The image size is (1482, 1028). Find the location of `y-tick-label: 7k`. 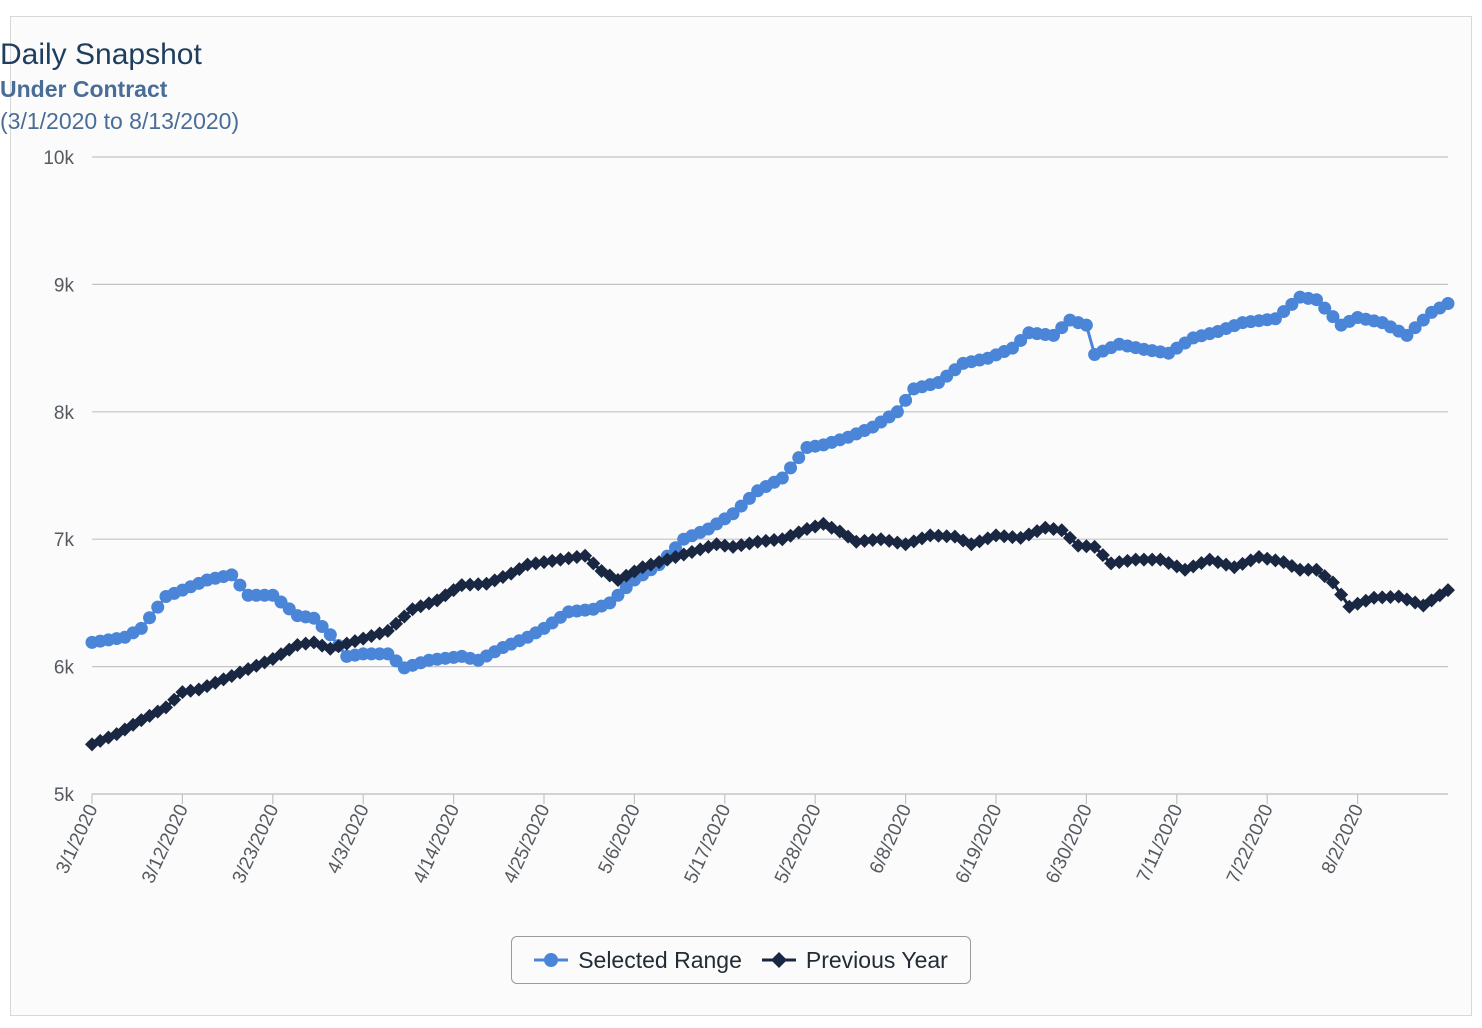

y-tick-label: 7k is located at coordinates (64, 540).